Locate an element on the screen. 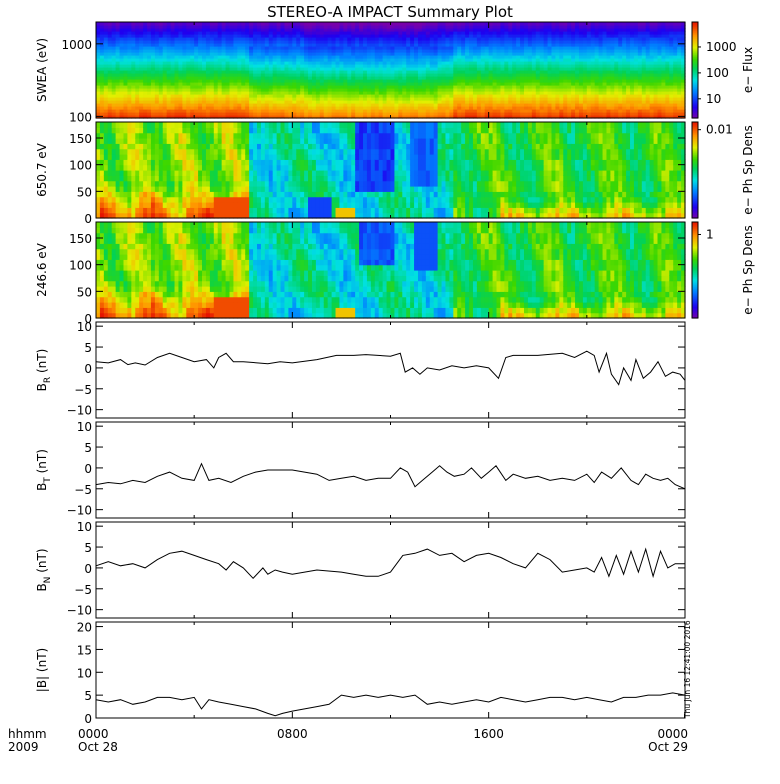 This screenshot has width=780, height=784. y-axis-label: SWEA (eV) is located at coordinates (42, 70).